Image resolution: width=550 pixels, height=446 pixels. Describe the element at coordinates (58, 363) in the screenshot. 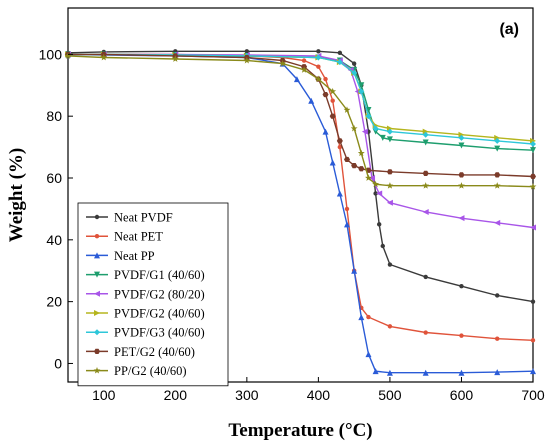

I see `y-tick-label: 0` at that location.